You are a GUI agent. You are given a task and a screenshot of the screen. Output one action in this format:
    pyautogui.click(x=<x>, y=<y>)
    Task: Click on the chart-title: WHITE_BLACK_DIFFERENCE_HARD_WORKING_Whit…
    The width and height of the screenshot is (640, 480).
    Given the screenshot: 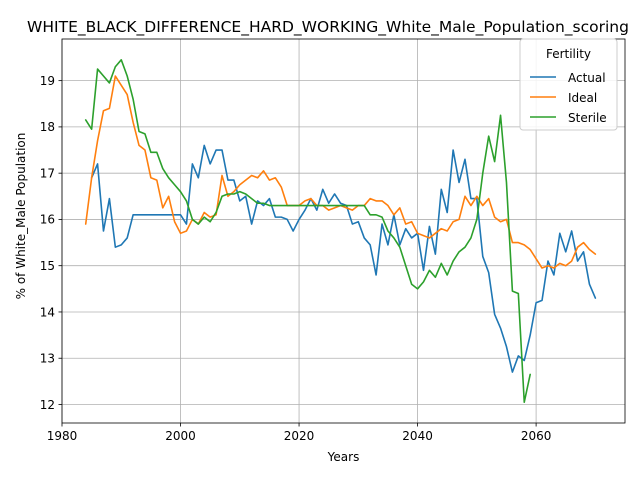 What is the action you would take?
    pyautogui.click(x=328, y=27)
    